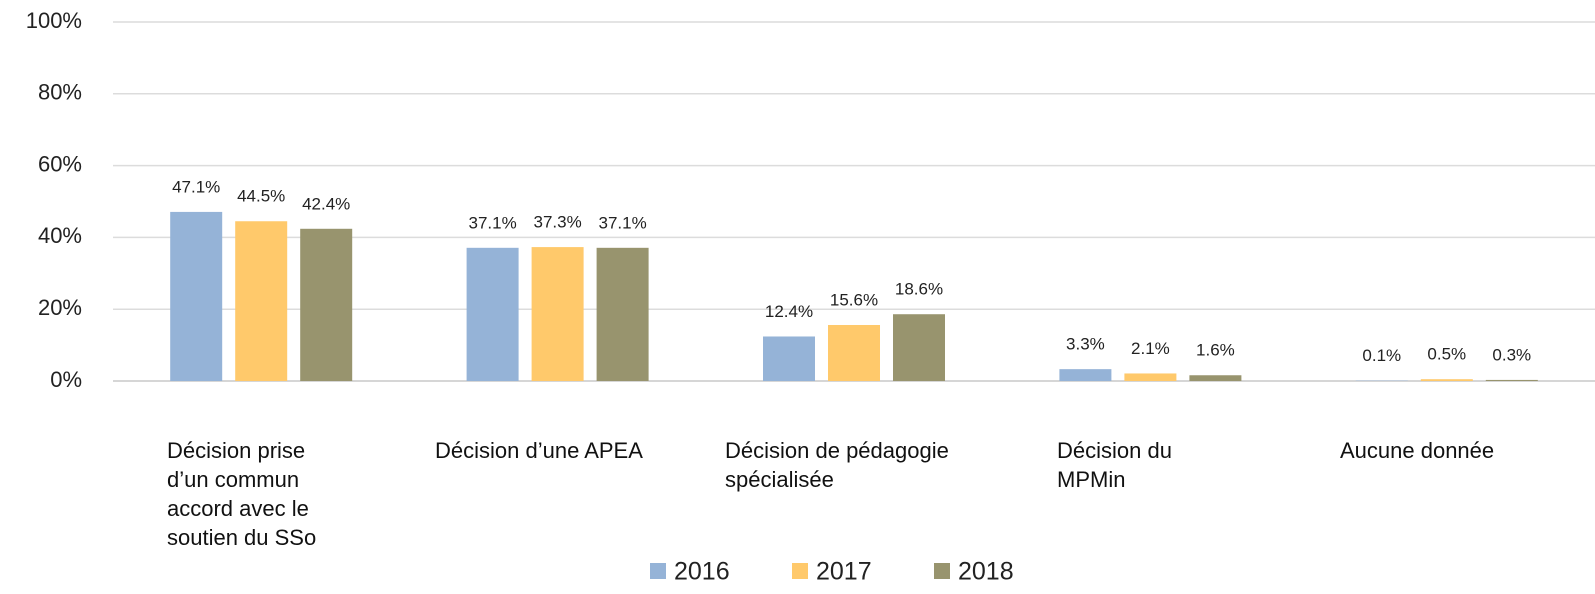  I want to click on value-label: 47.1%, so click(196, 186).